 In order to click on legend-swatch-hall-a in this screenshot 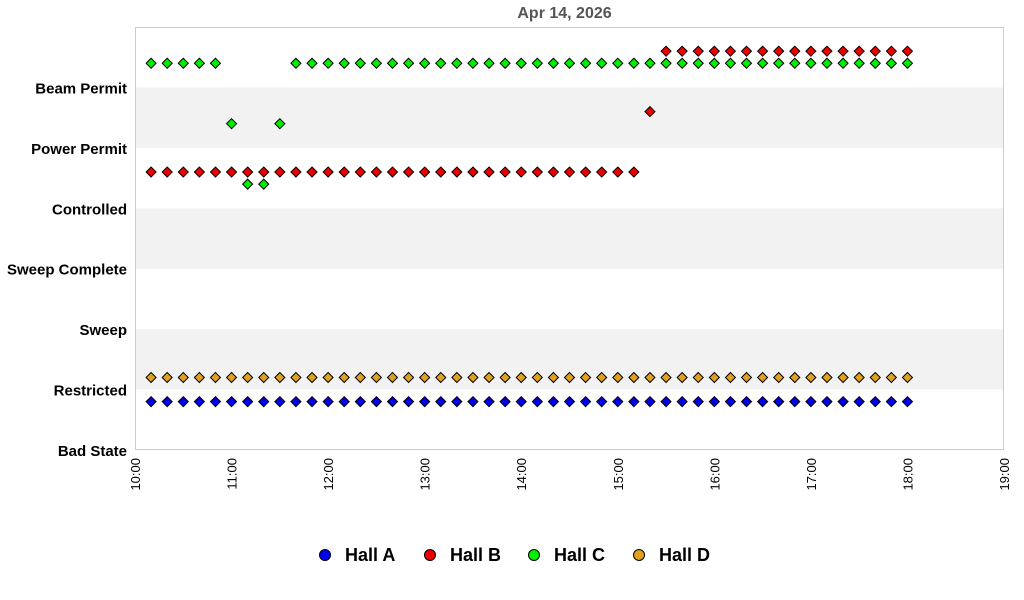, I will do `click(325, 555)`.